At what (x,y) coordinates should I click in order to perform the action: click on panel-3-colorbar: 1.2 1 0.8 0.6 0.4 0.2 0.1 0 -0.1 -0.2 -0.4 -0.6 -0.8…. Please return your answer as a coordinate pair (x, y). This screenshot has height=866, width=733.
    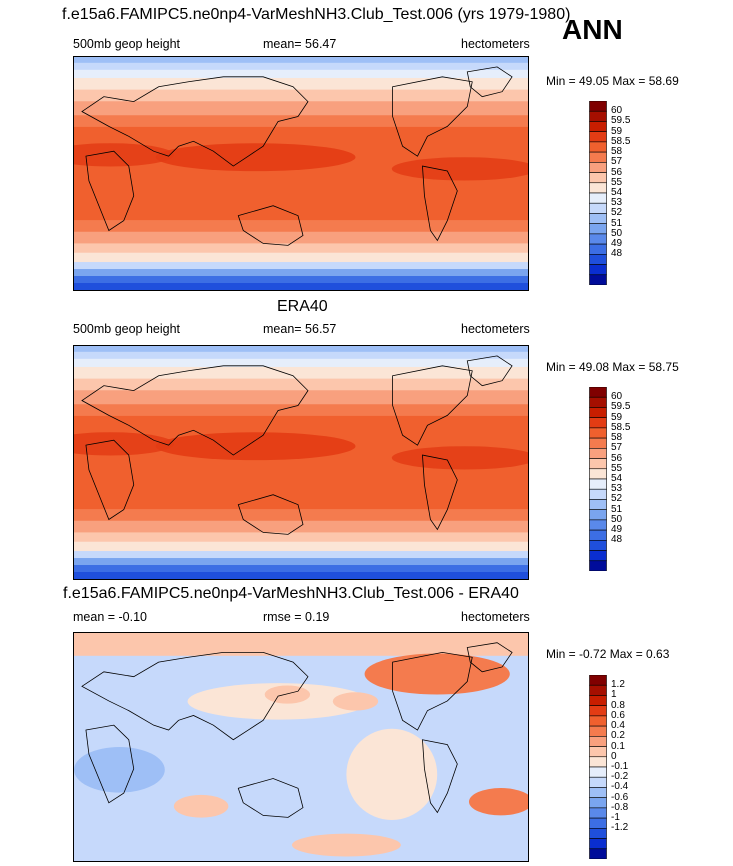
    Looking at the image, I should click on (629, 767).